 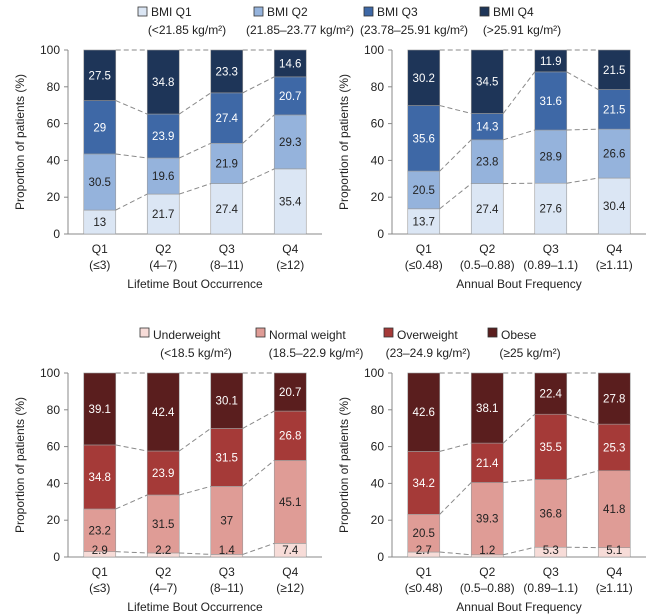 I want to click on x-tick-label-top: Q1, so click(x=424, y=572).